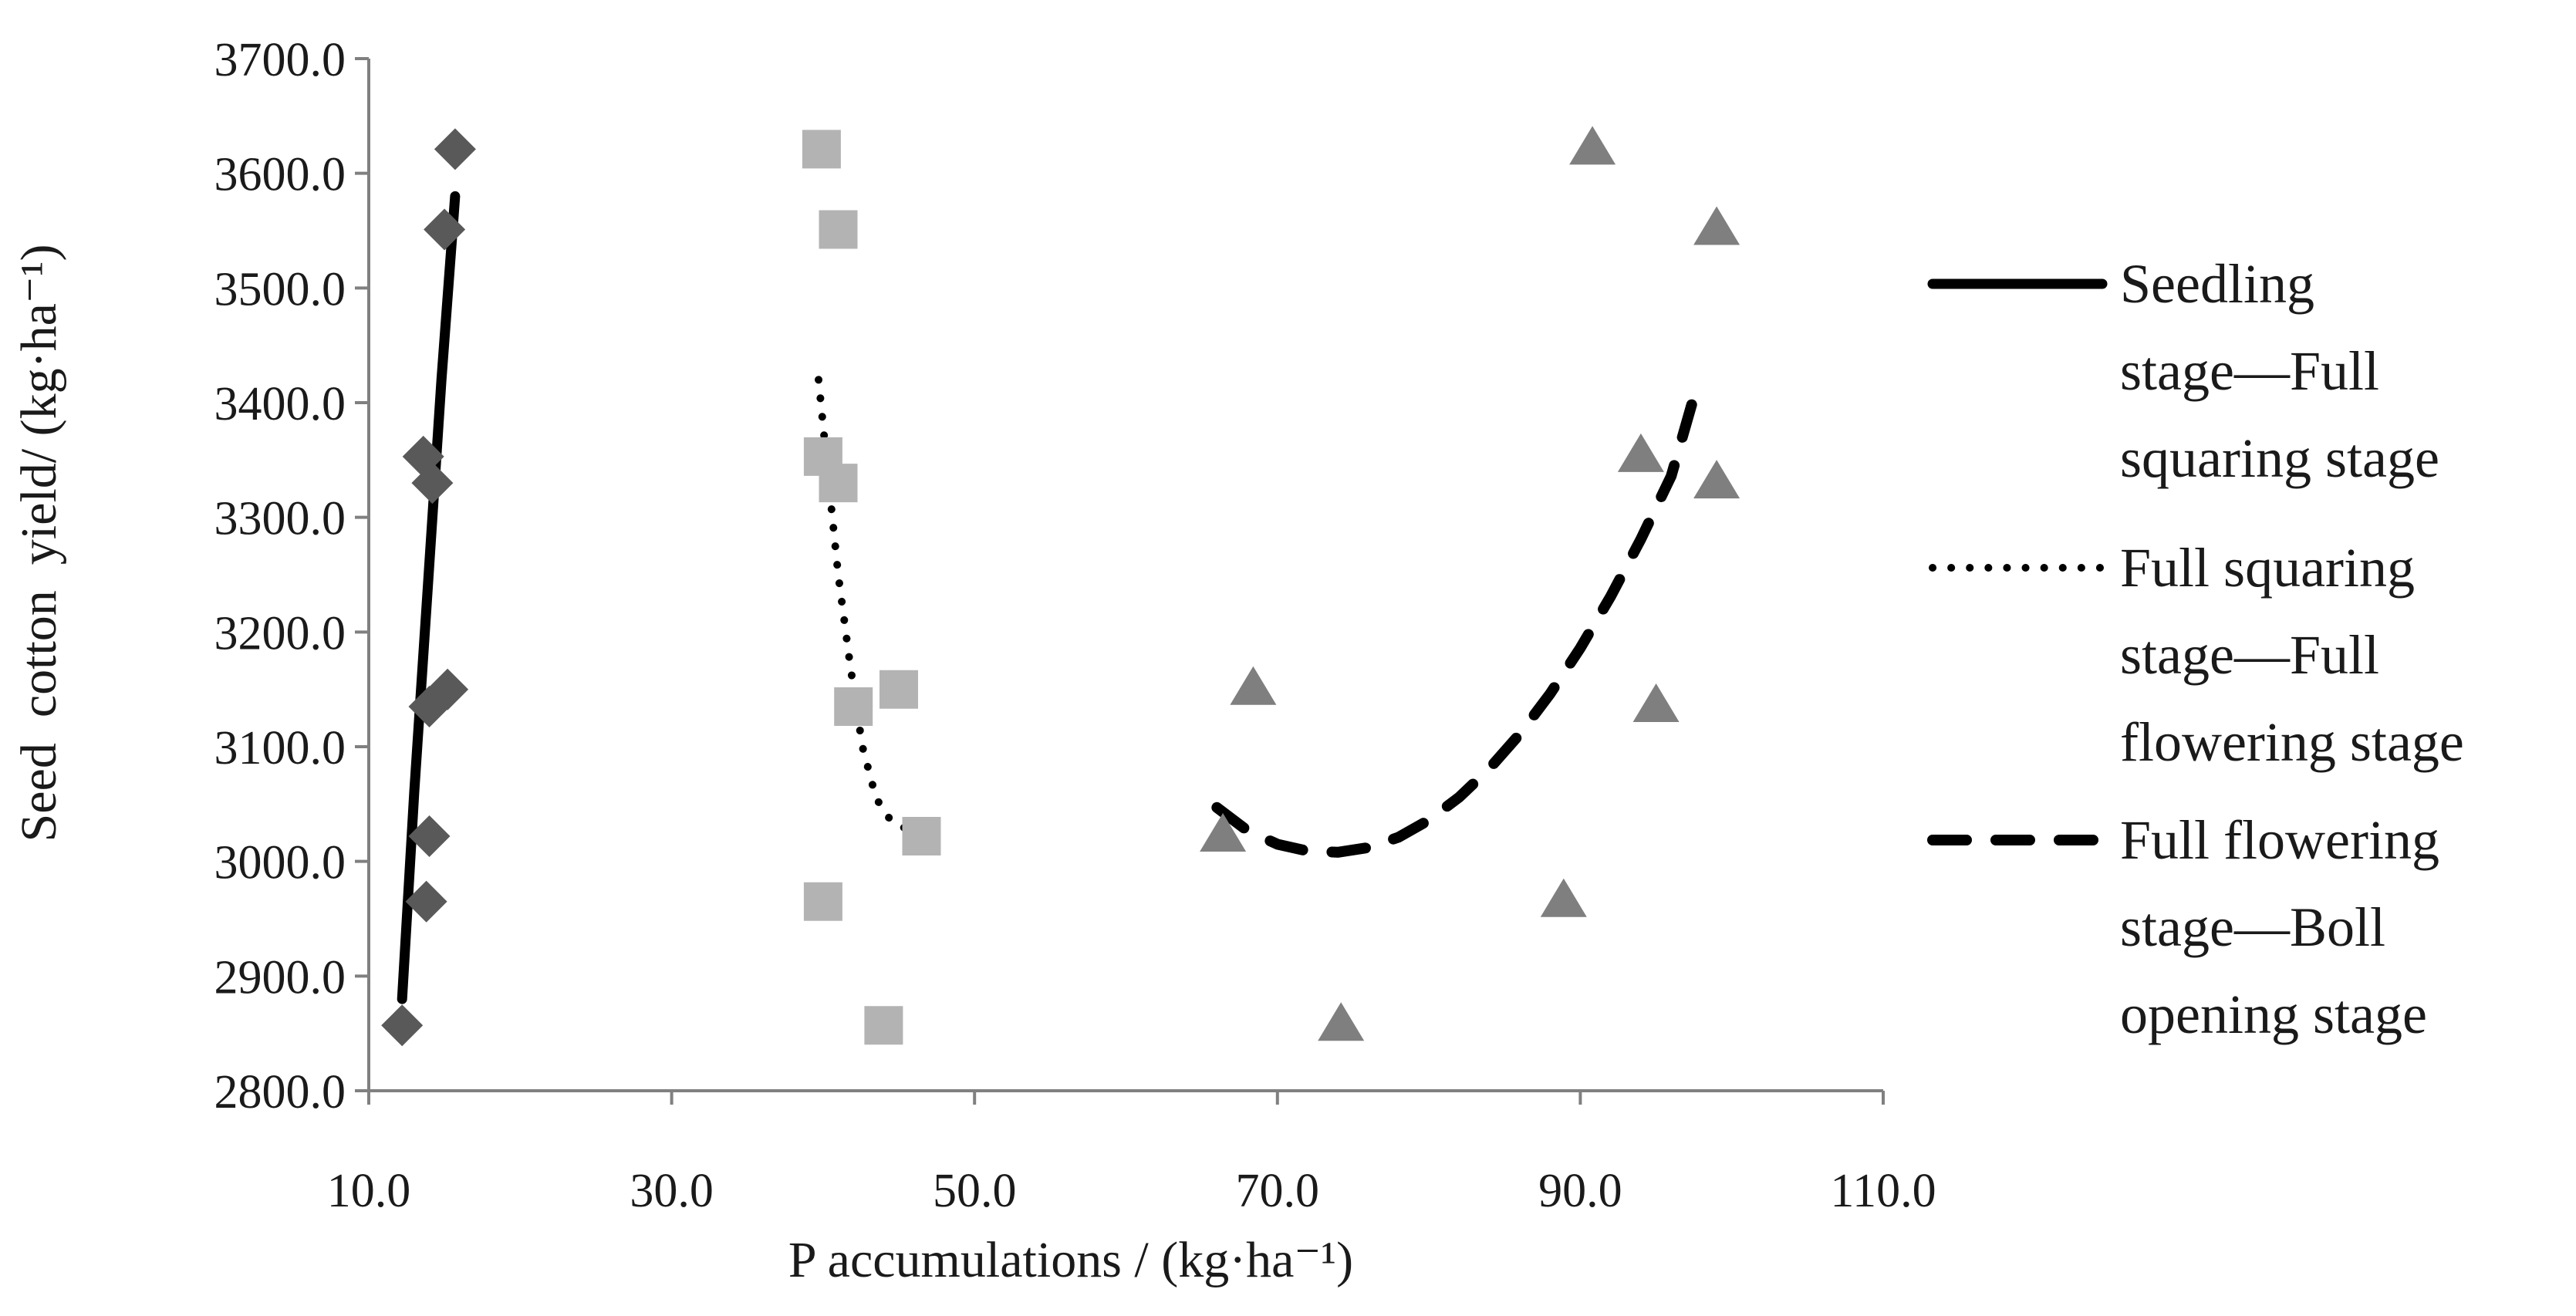  I want to click on y-tick-label: 3700.0, so click(280, 60).